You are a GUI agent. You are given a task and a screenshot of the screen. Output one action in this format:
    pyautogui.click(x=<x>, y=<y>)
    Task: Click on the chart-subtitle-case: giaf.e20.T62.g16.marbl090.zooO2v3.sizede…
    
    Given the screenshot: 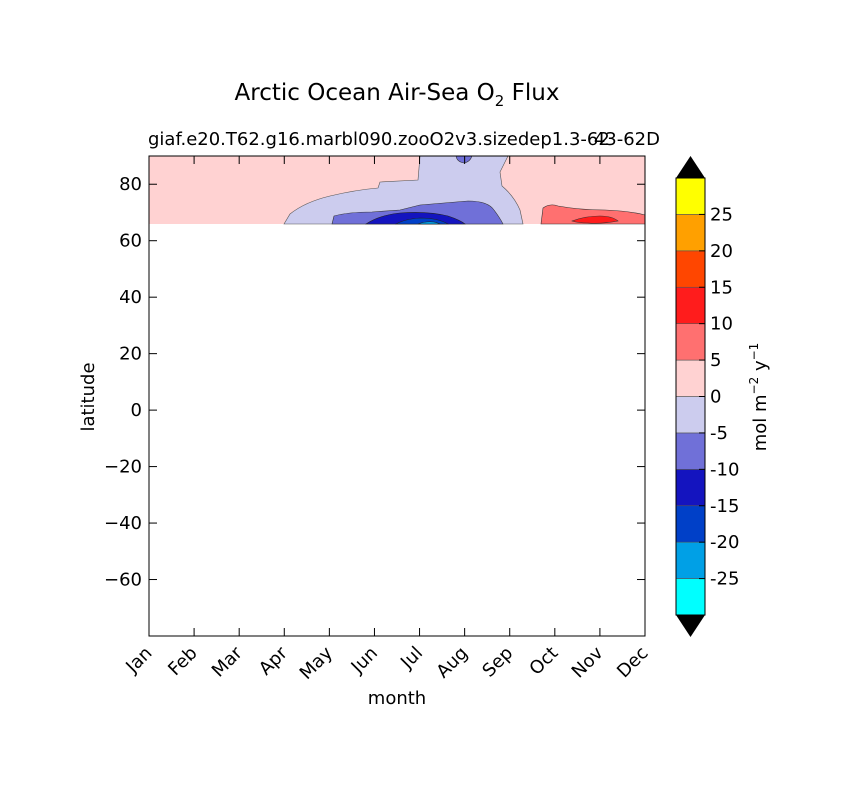 What is the action you would take?
    pyautogui.click(x=379, y=139)
    